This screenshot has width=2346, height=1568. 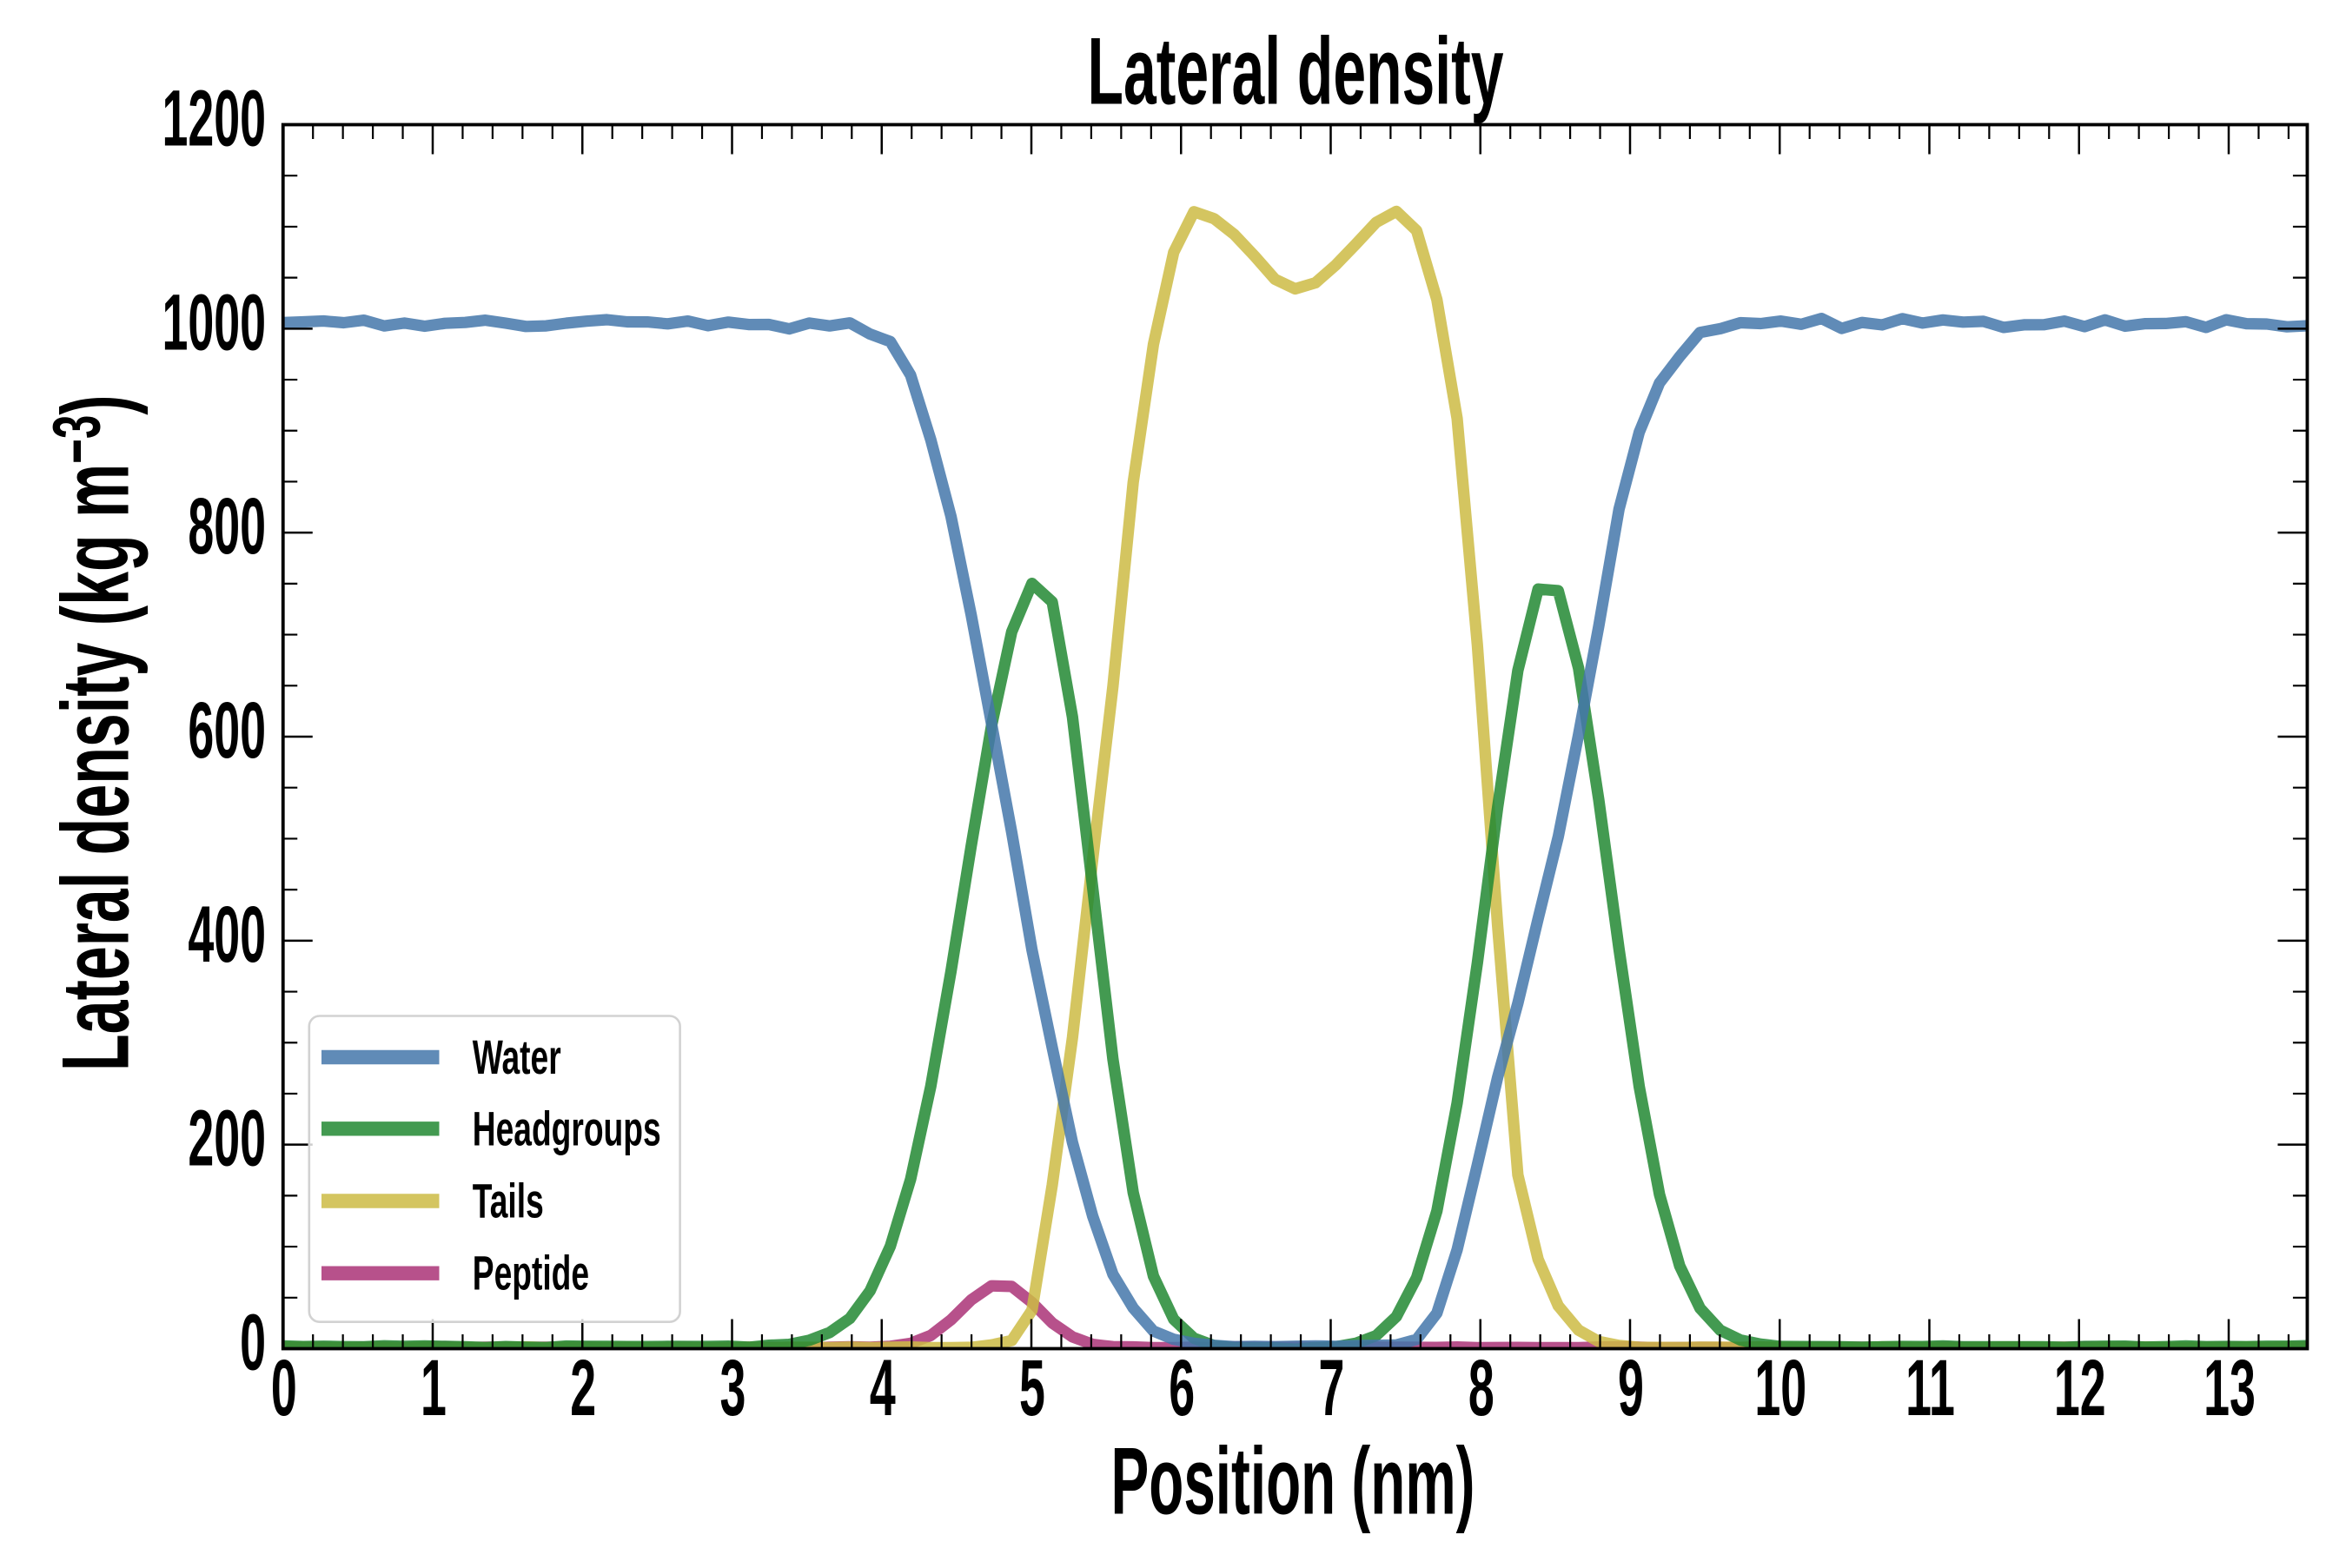 I want to click on svg-text: 12, so click(x=2080, y=1387).